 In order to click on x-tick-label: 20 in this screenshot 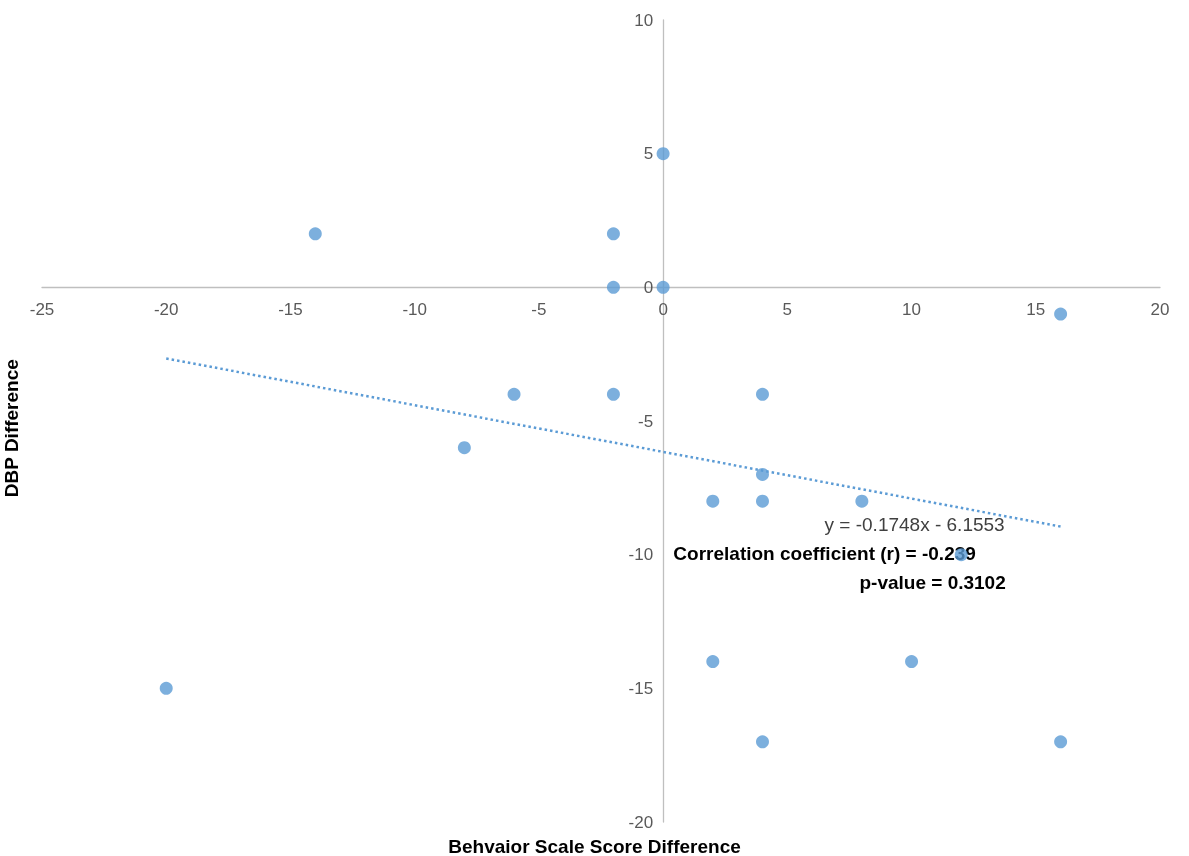, I will do `click(1160, 310)`.